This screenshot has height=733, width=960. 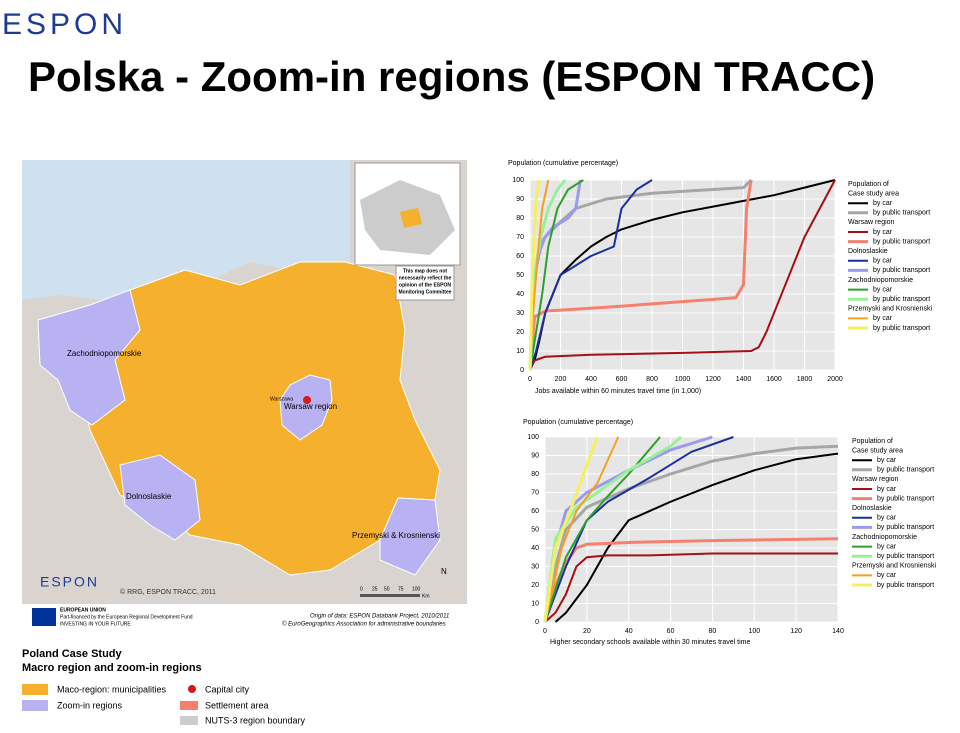 I want to click on legend-subtitle: Macro region and zoom-in regions, so click(x=112, y=668).